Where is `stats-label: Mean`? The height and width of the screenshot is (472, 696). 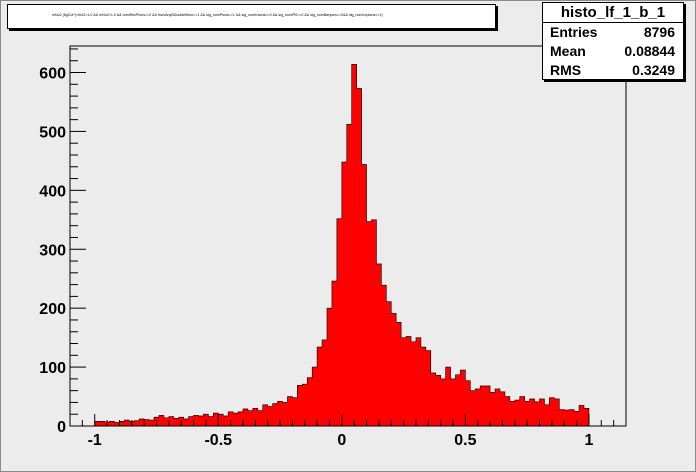 stats-label: Mean is located at coordinates (568, 51).